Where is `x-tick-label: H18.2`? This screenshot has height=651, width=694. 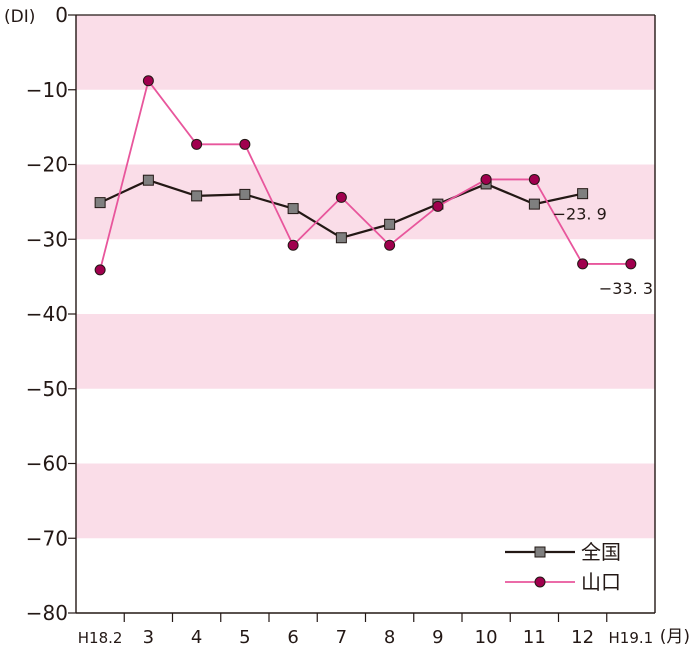 x-tick-label: H18.2 is located at coordinates (100, 638).